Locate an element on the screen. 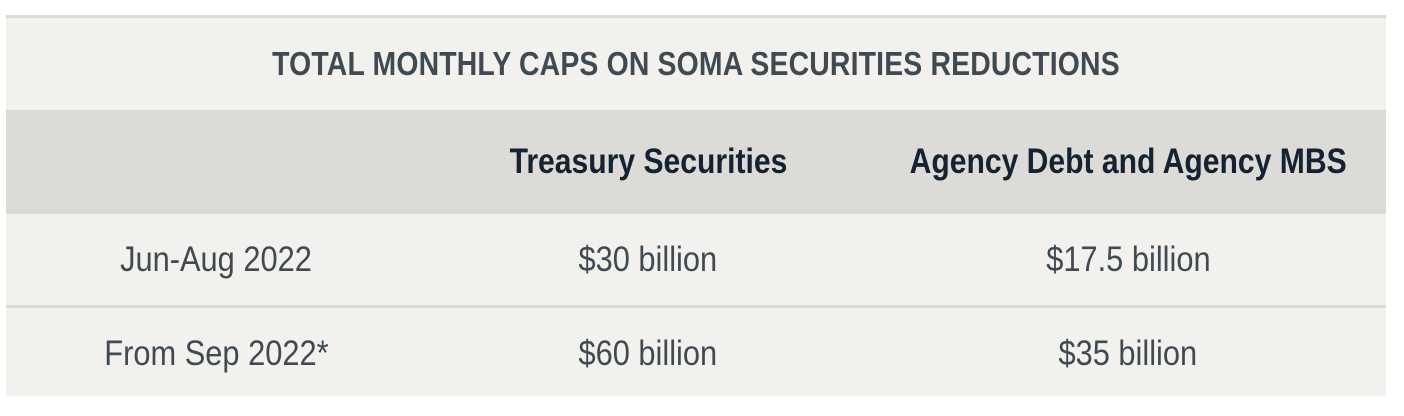  agency-cap-cell: $17.5 billion is located at coordinates (1128, 259).